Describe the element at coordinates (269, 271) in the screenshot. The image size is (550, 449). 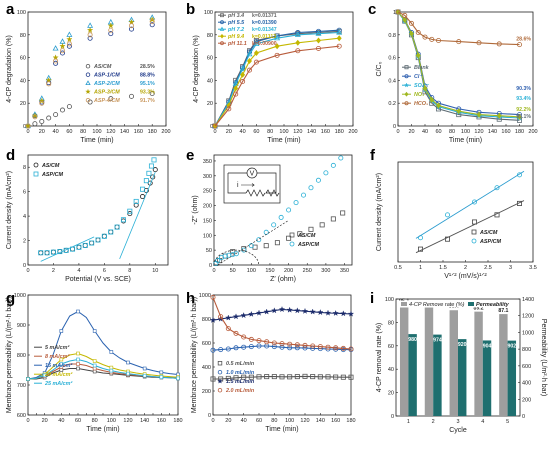
I see `x-tick-label: 150` at that location.